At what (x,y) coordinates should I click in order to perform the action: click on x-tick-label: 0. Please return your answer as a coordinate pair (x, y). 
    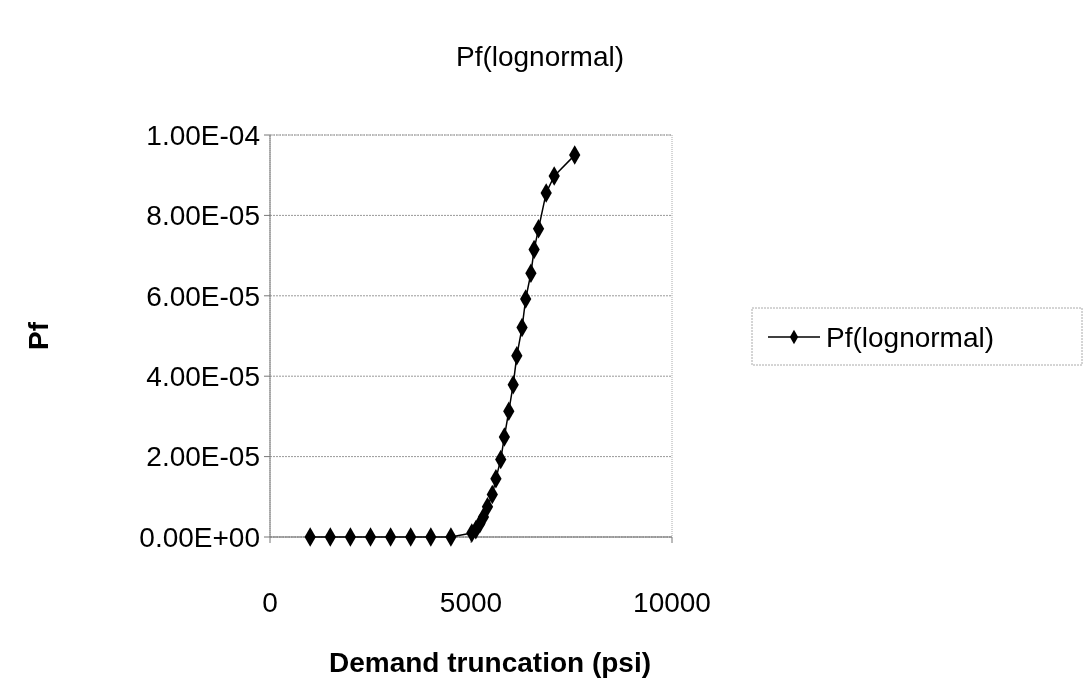
    Looking at the image, I should click on (270, 602).